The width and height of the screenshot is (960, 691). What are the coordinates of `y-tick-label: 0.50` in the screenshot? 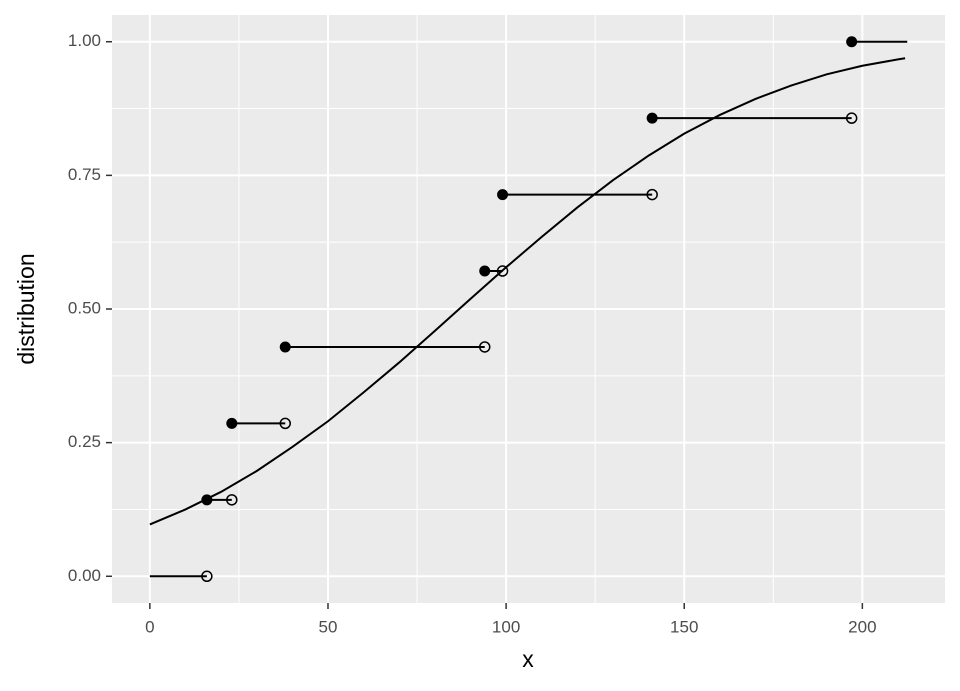 It's located at (84, 307).